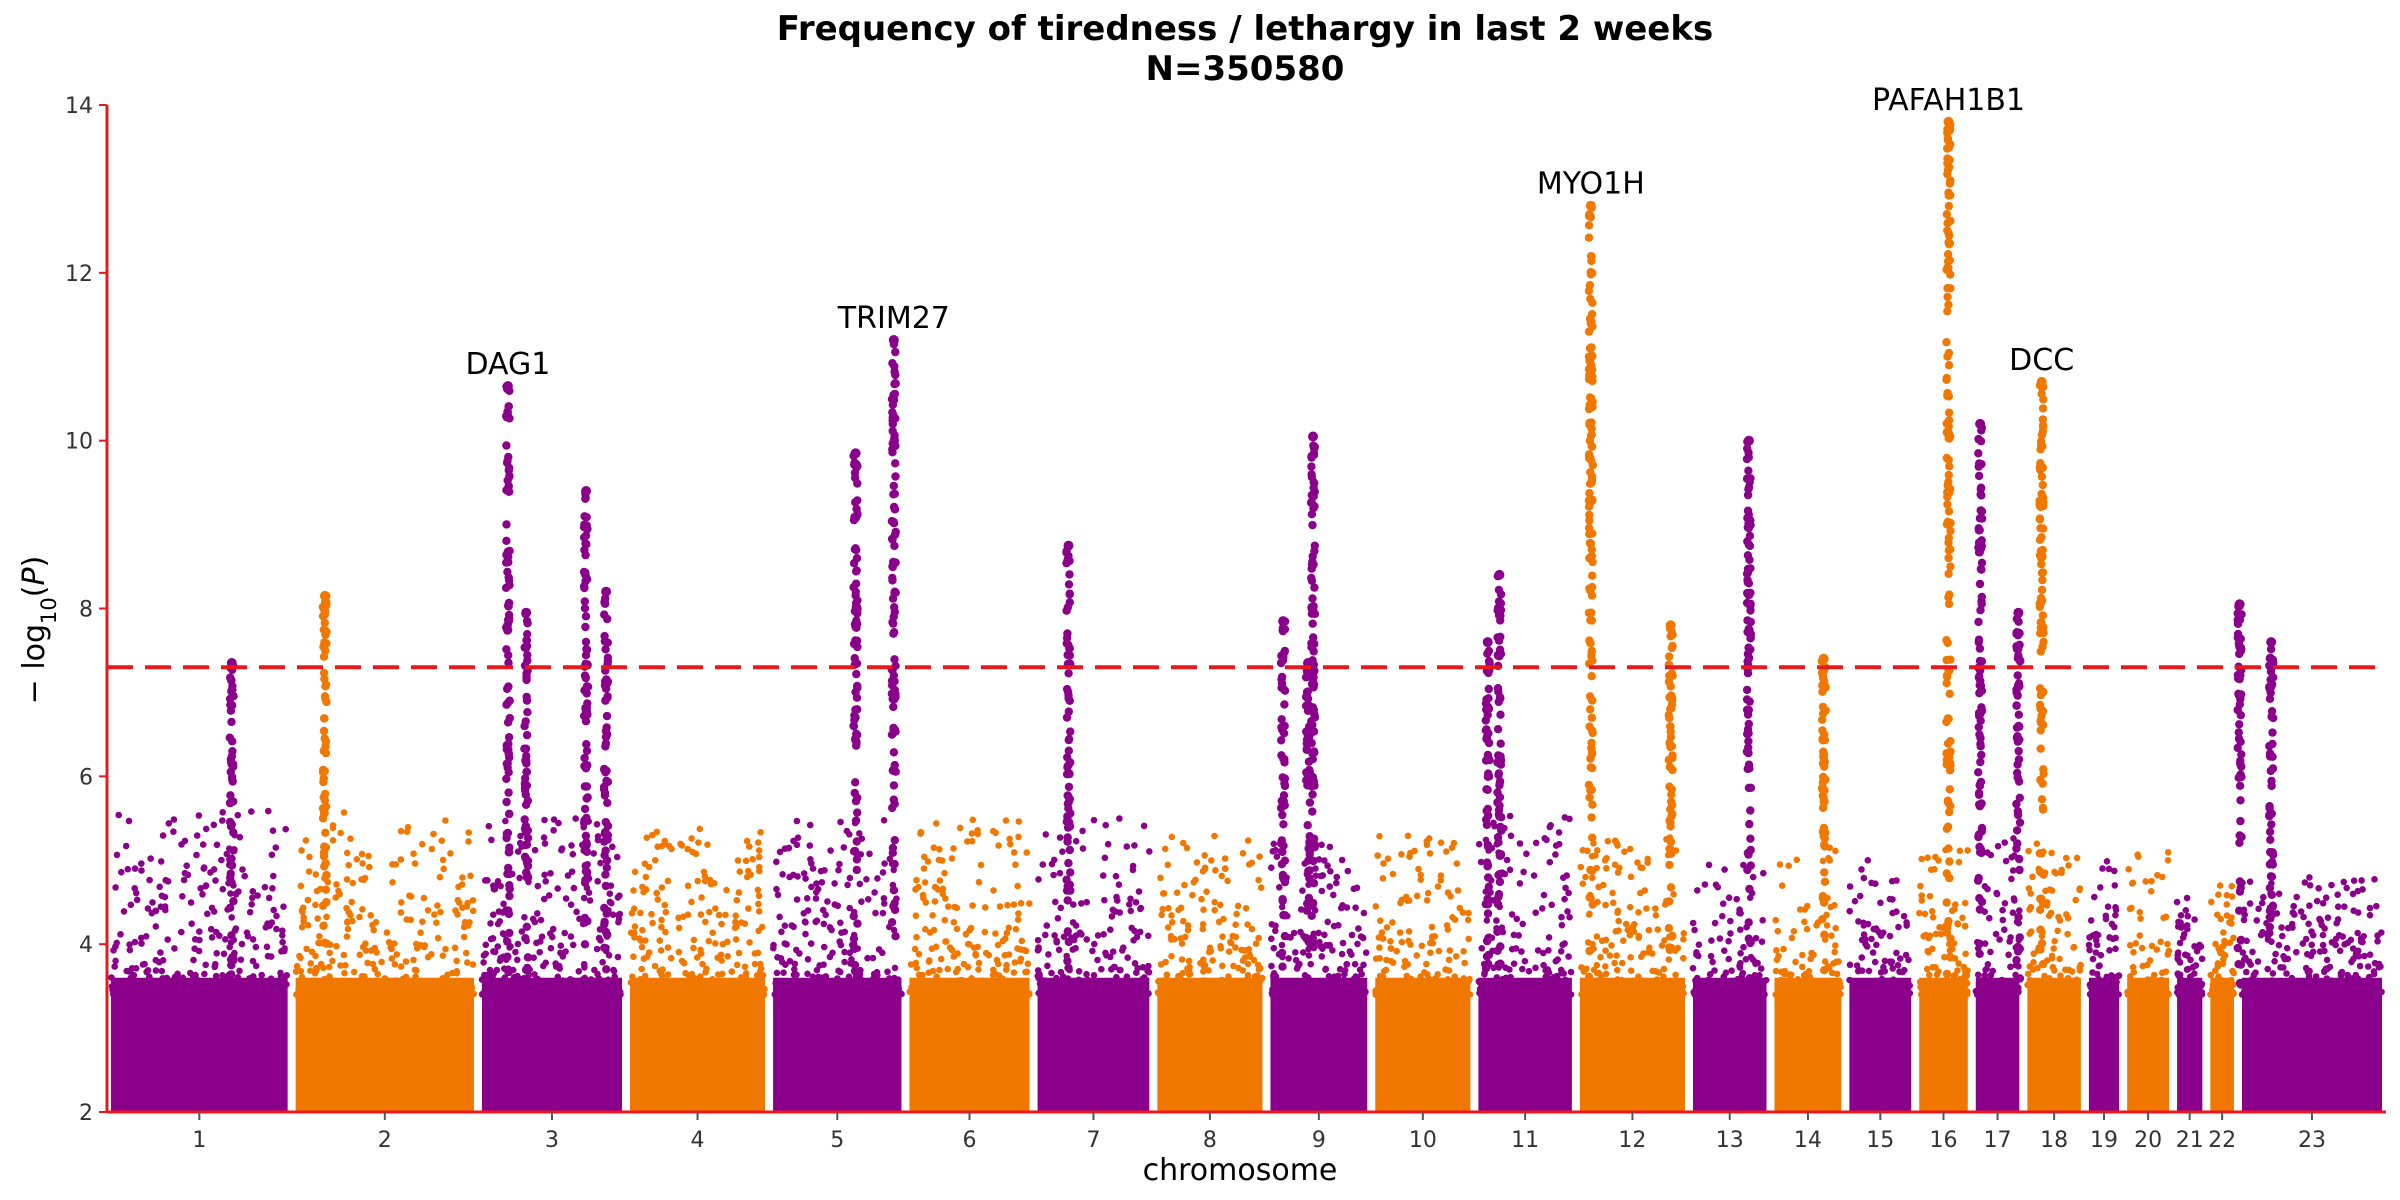  What do you see at coordinates (384, 1044) in the screenshot?
I see `chromosome-2-band` at bounding box center [384, 1044].